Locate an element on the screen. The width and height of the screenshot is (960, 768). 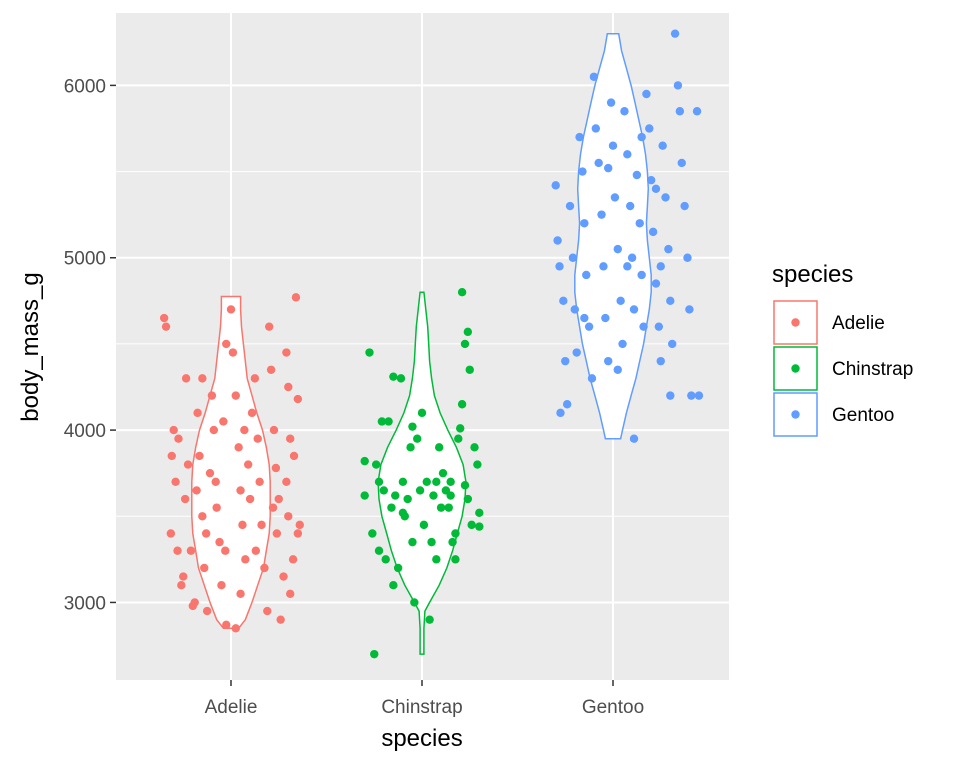
violin-adelie is located at coordinates (231, 462).